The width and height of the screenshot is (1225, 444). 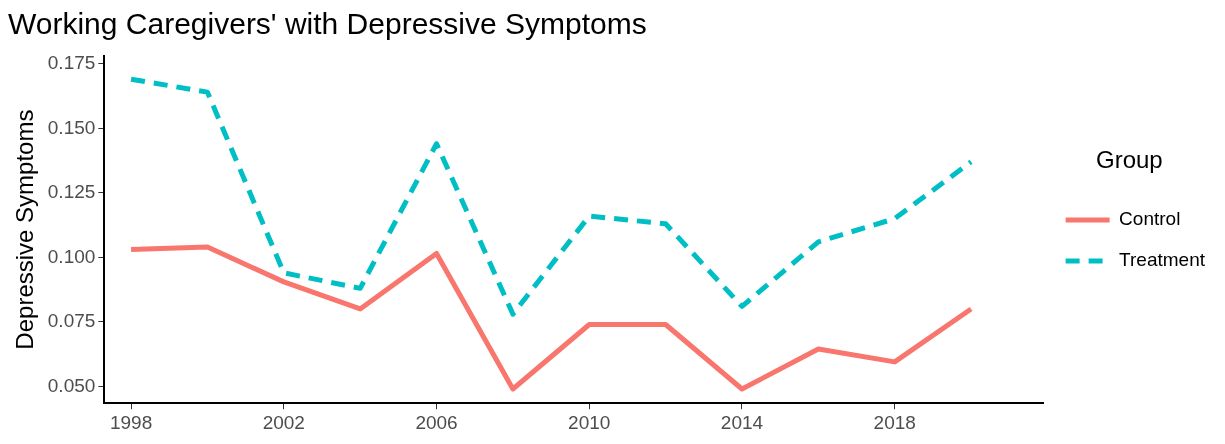 What do you see at coordinates (1162, 260) in the screenshot?
I see `legend-label: Treatment` at bounding box center [1162, 260].